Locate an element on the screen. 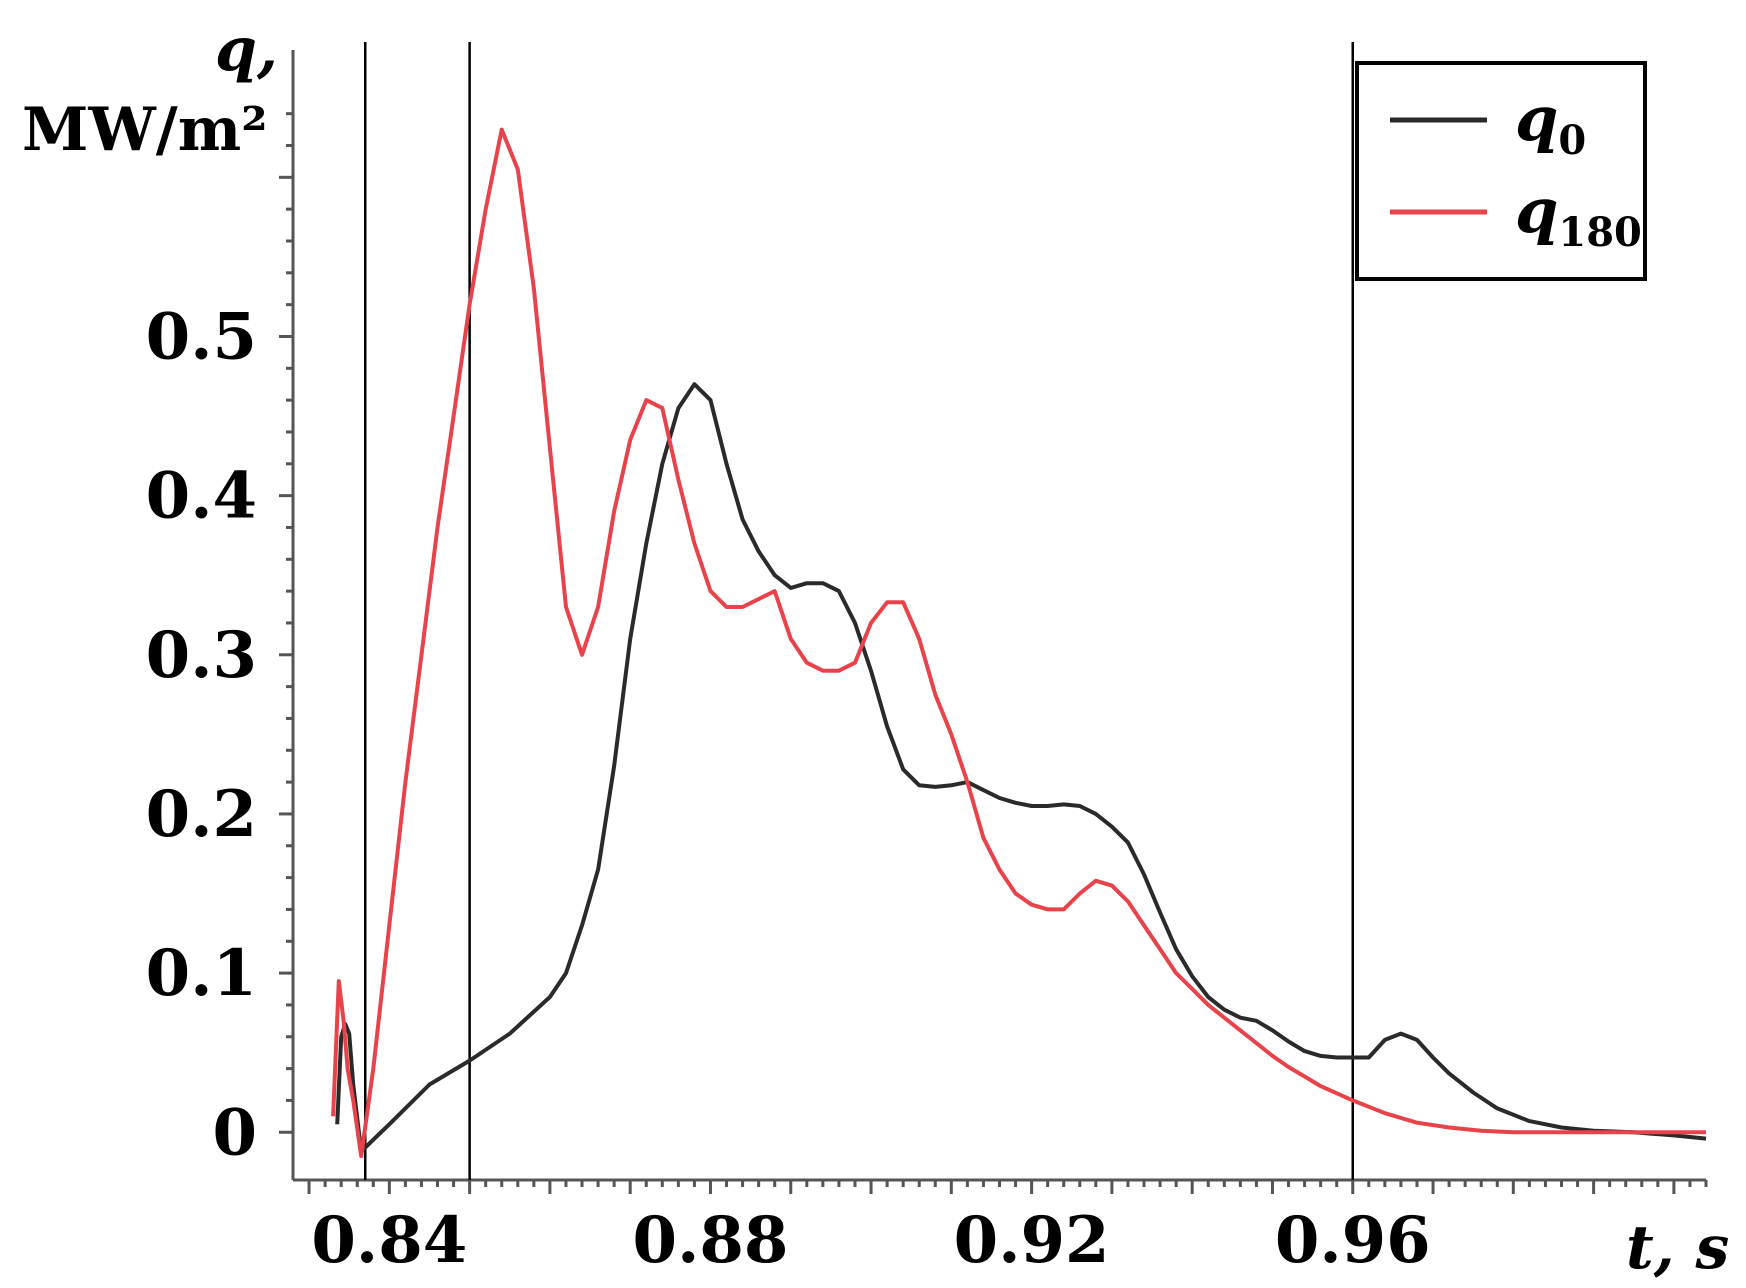 The width and height of the screenshot is (1746, 1288). legend-label-q0: q0 is located at coordinates (1550, 123).